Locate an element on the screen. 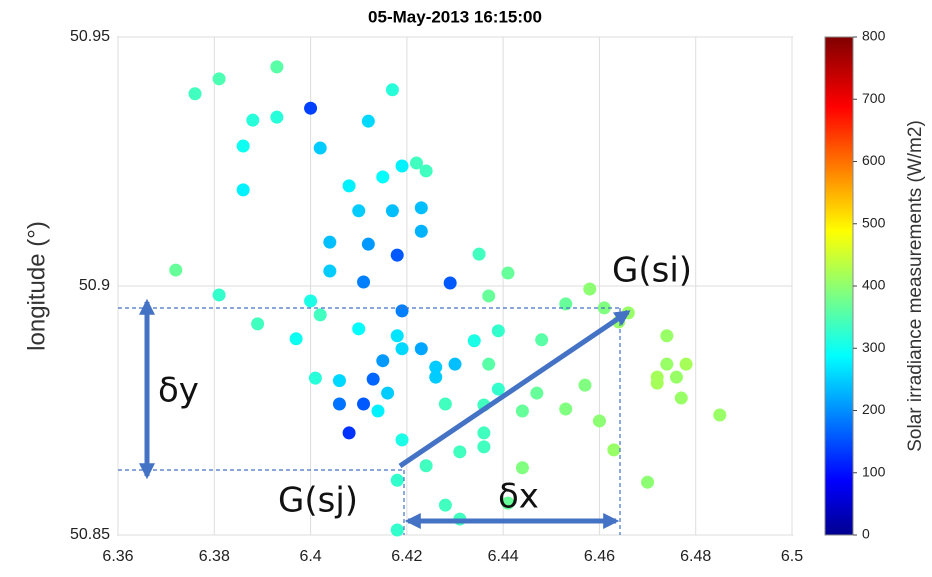 This screenshot has width=932, height=577. x-tick-label: 6.5 is located at coordinates (792, 556).